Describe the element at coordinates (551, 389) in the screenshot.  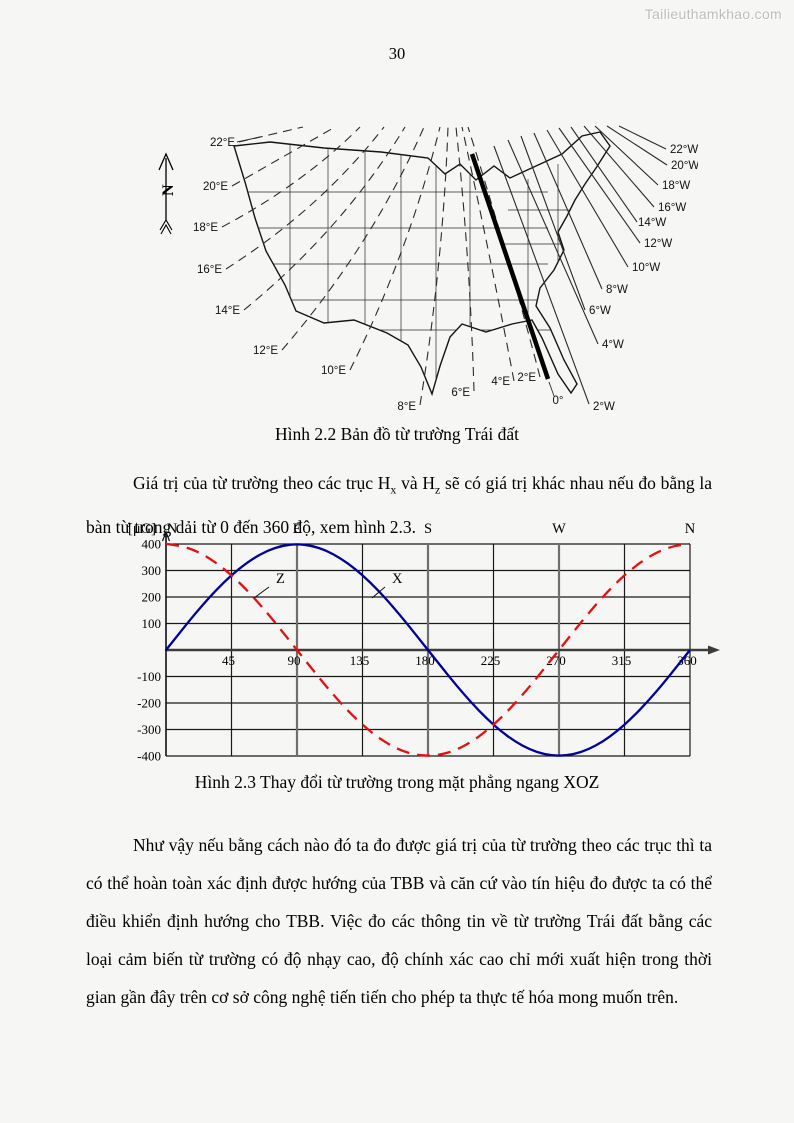
I see `agonic-leader` at that location.